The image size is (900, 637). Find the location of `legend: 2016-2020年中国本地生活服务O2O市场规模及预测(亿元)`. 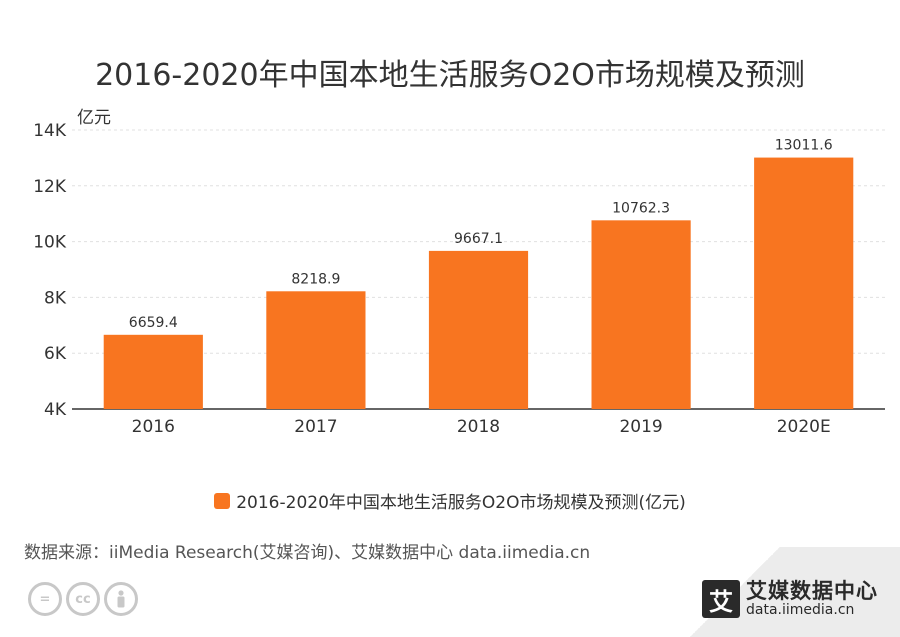

legend: 2016-2020年中国本地生活服务O2O市场规模及预测(亿元) is located at coordinates (450, 500).